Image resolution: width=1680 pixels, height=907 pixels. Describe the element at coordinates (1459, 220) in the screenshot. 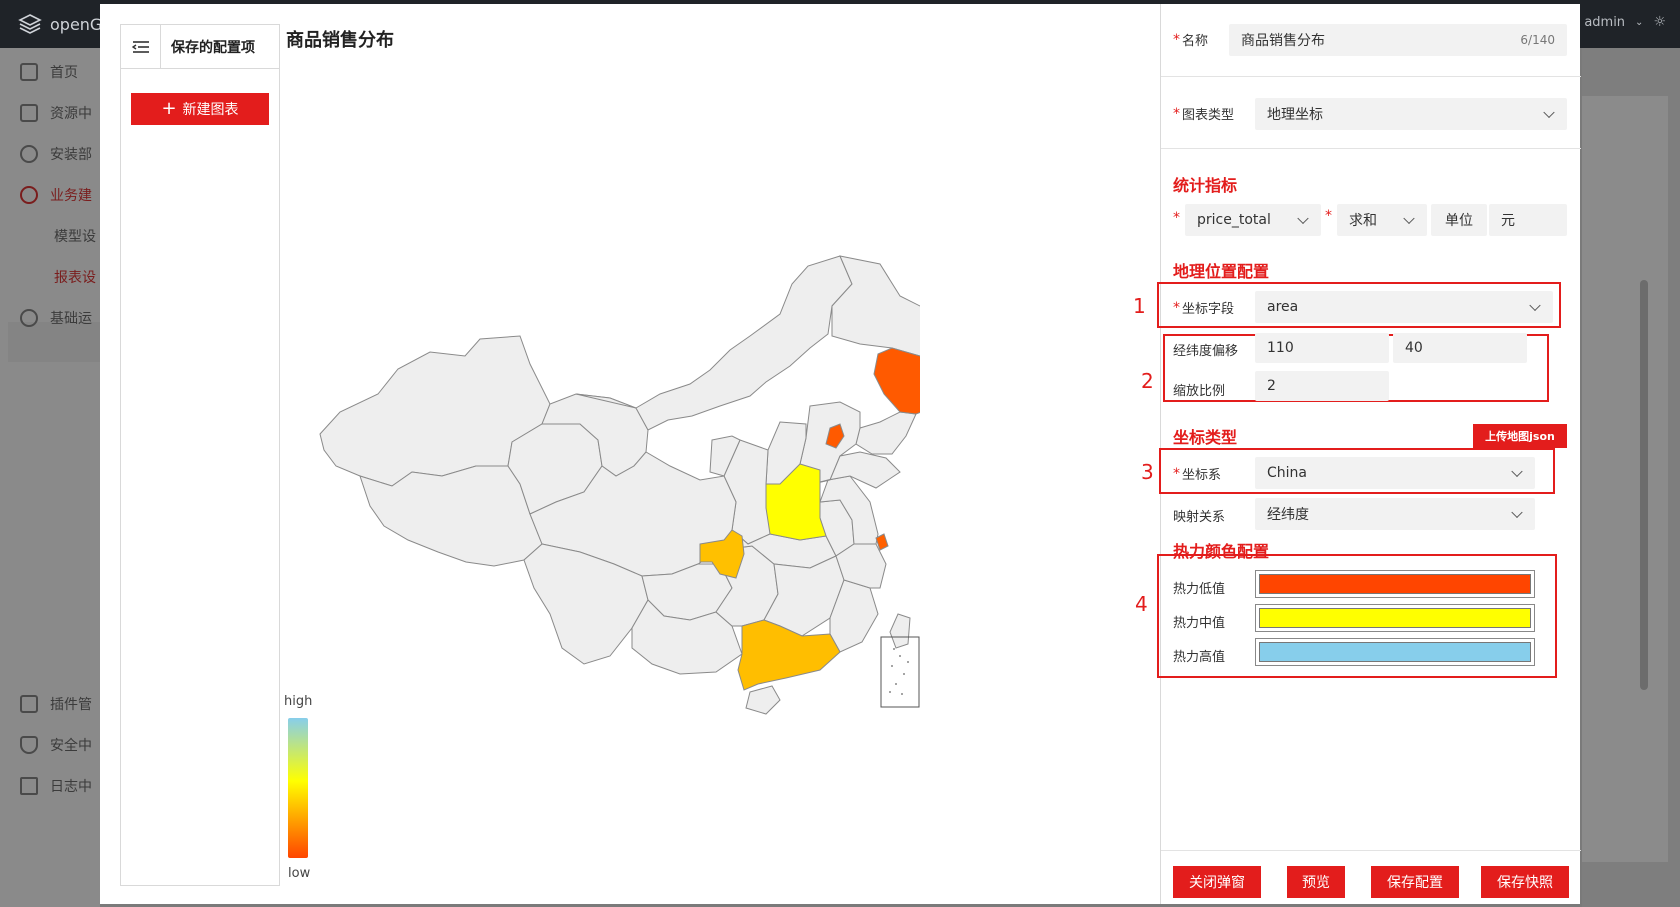

I see `unit-label-box: 单位` at that location.